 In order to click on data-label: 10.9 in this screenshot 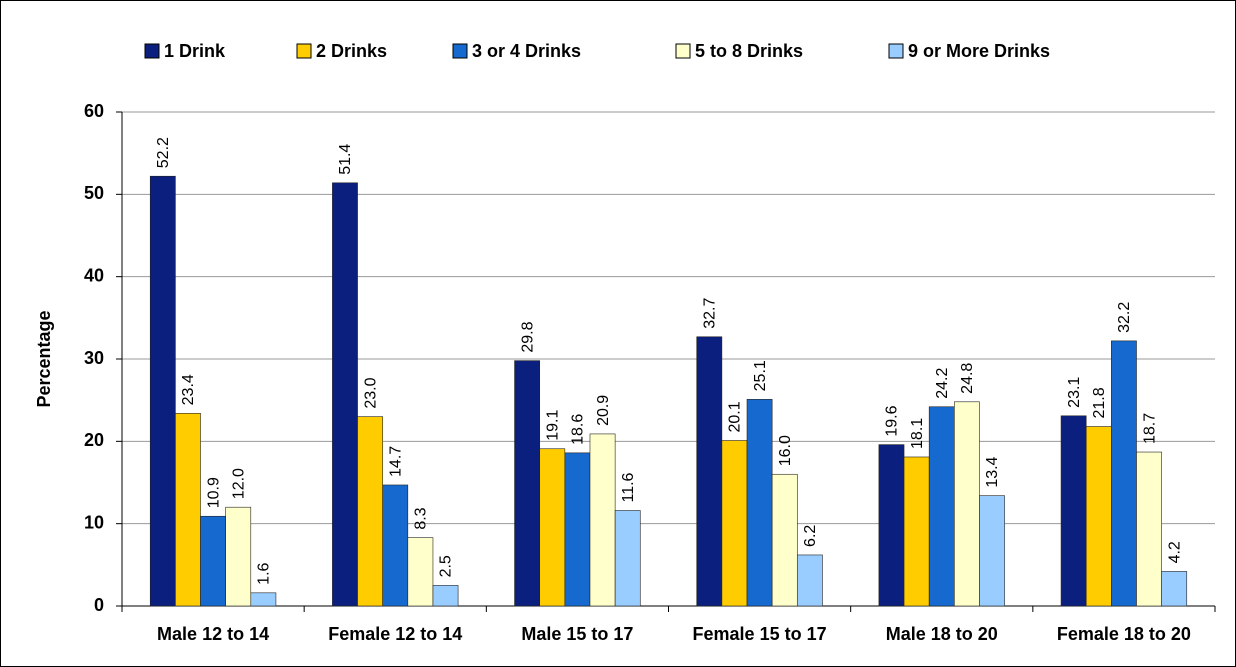, I will do `click(213, 492)`.